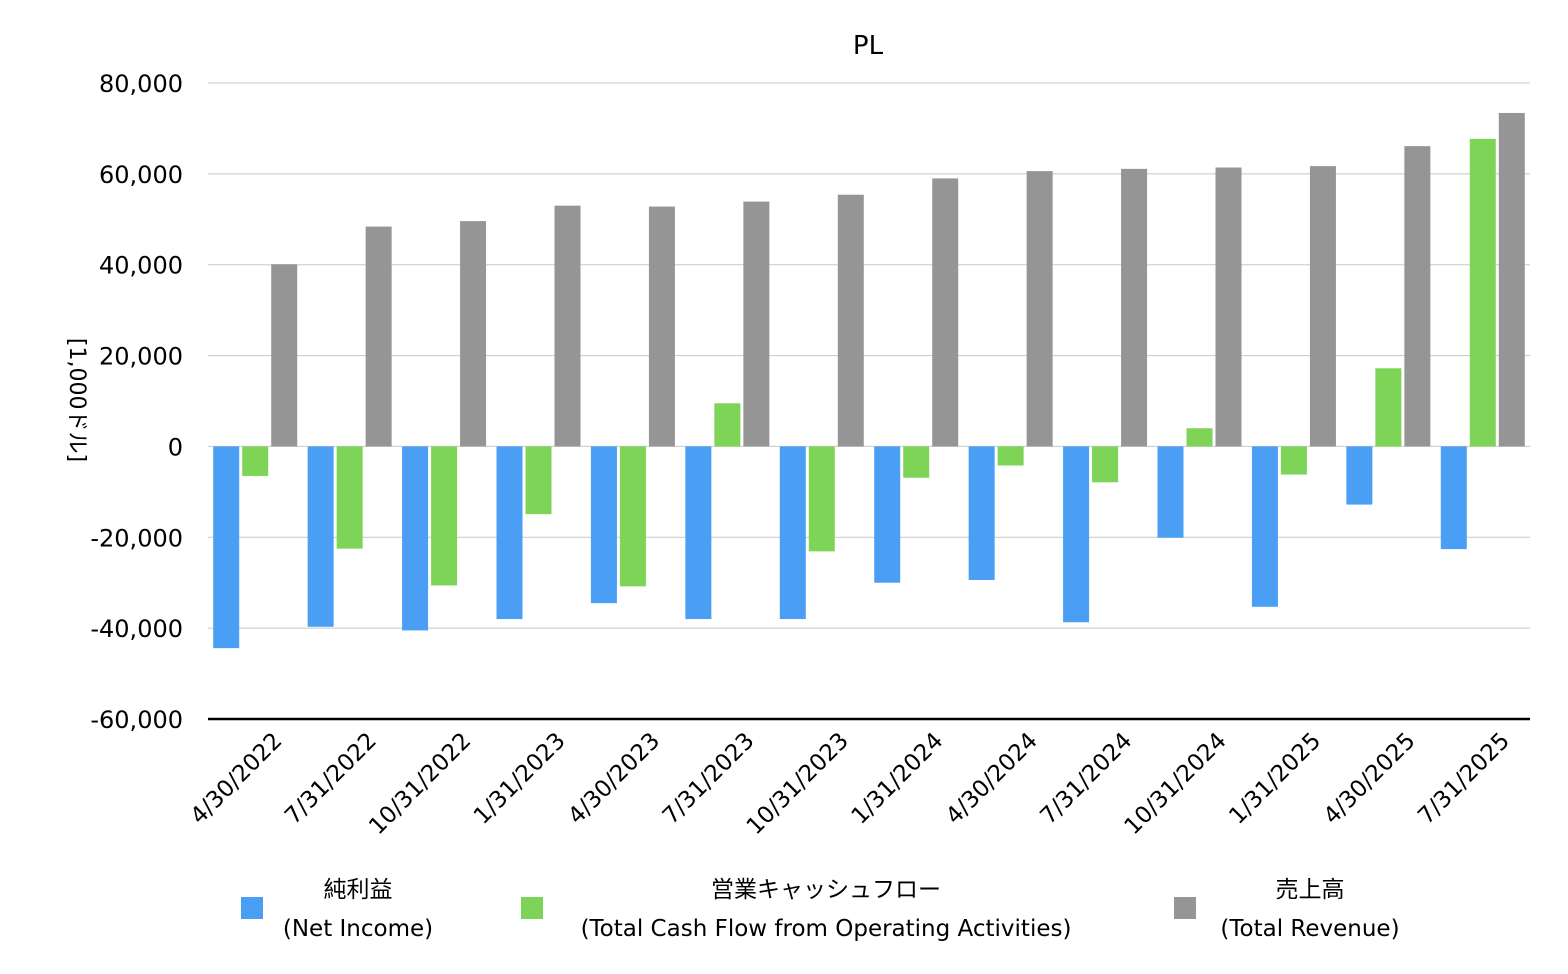 The image size is (1568, 974). I want to click on y-tick-label: -60,000, so click(136, 720).